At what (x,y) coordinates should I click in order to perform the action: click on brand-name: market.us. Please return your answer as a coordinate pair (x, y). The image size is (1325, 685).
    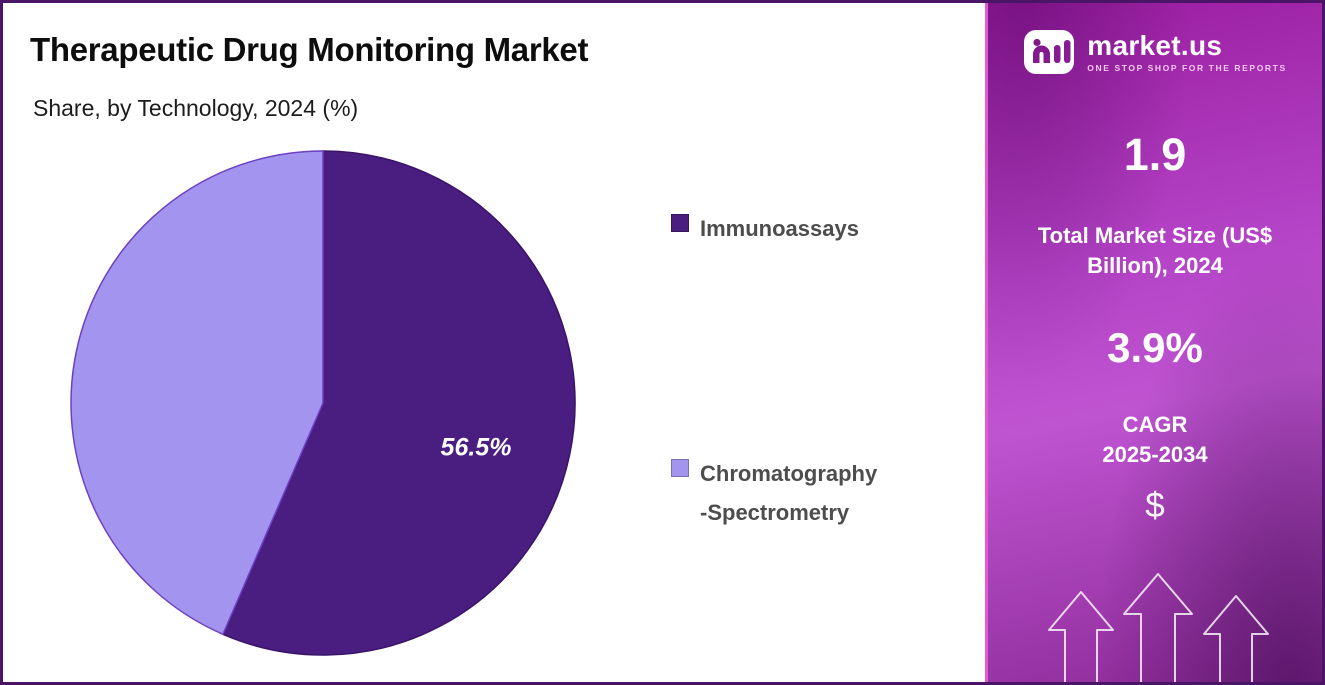
    Looking at the image, I should click on (1155, 45).